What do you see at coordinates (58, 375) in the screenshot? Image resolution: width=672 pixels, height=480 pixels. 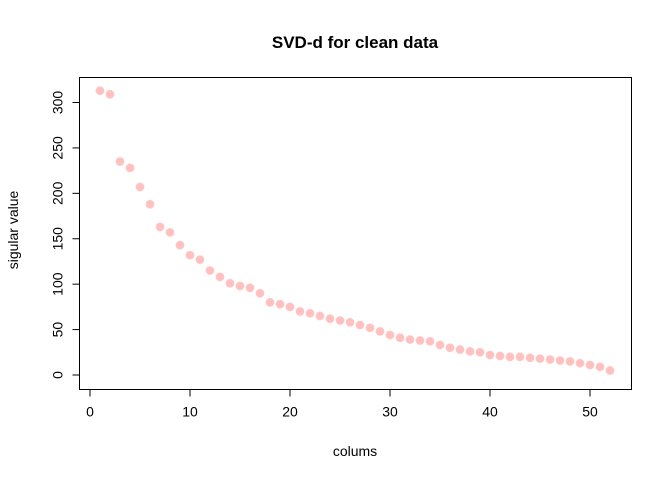 I see `y-tick-label: 0` at bounding box center [58, 375].